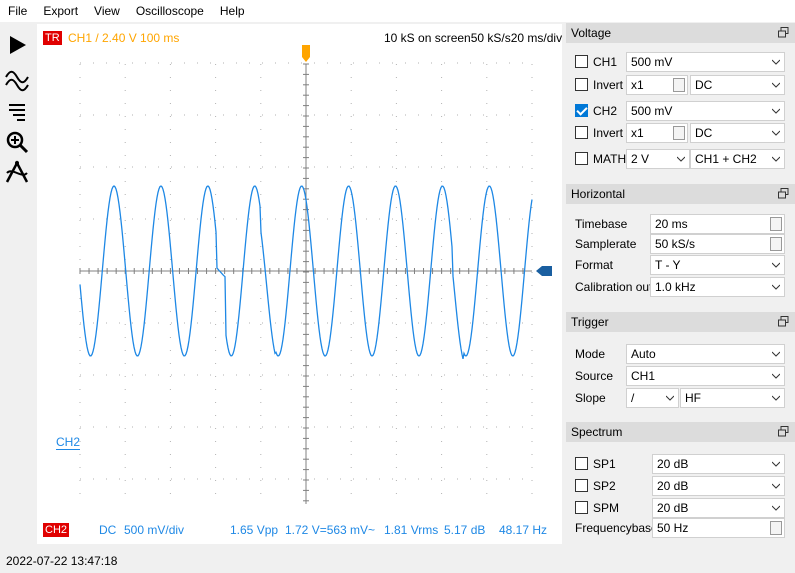 This screenshot has width=795, height=573. I want to click on source-value: CH1, so click(643, 376).